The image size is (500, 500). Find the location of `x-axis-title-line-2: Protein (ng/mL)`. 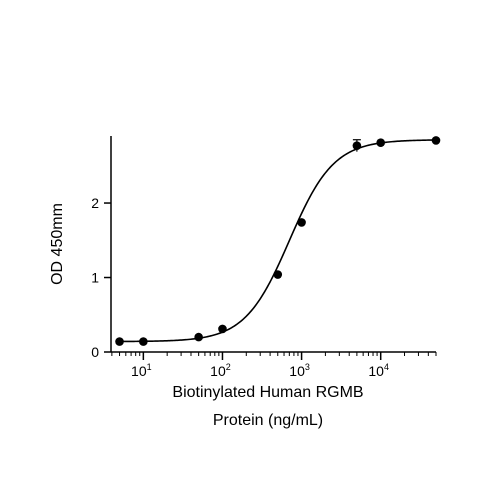

x-axis-title-line-2: Protein (ng/mL) is located at coordinates (268, 420).